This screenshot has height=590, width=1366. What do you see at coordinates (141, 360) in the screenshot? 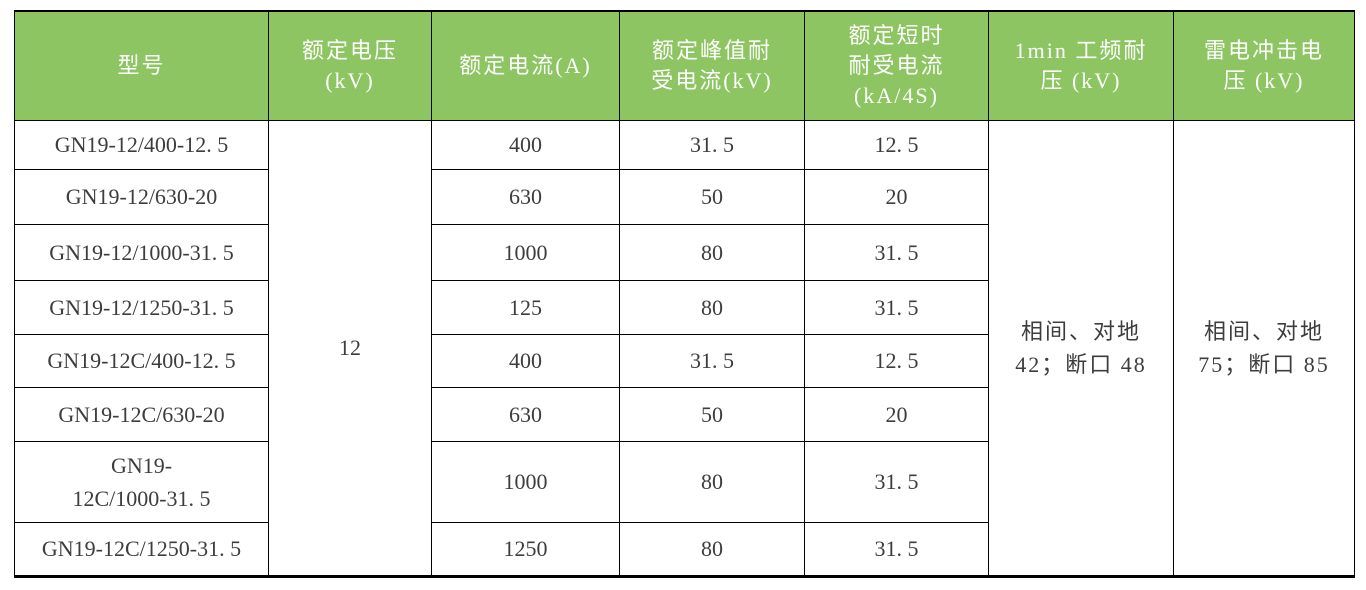
I see `model-cell: GN19-12C/400-12. 5` at bounding box center [141, 360].